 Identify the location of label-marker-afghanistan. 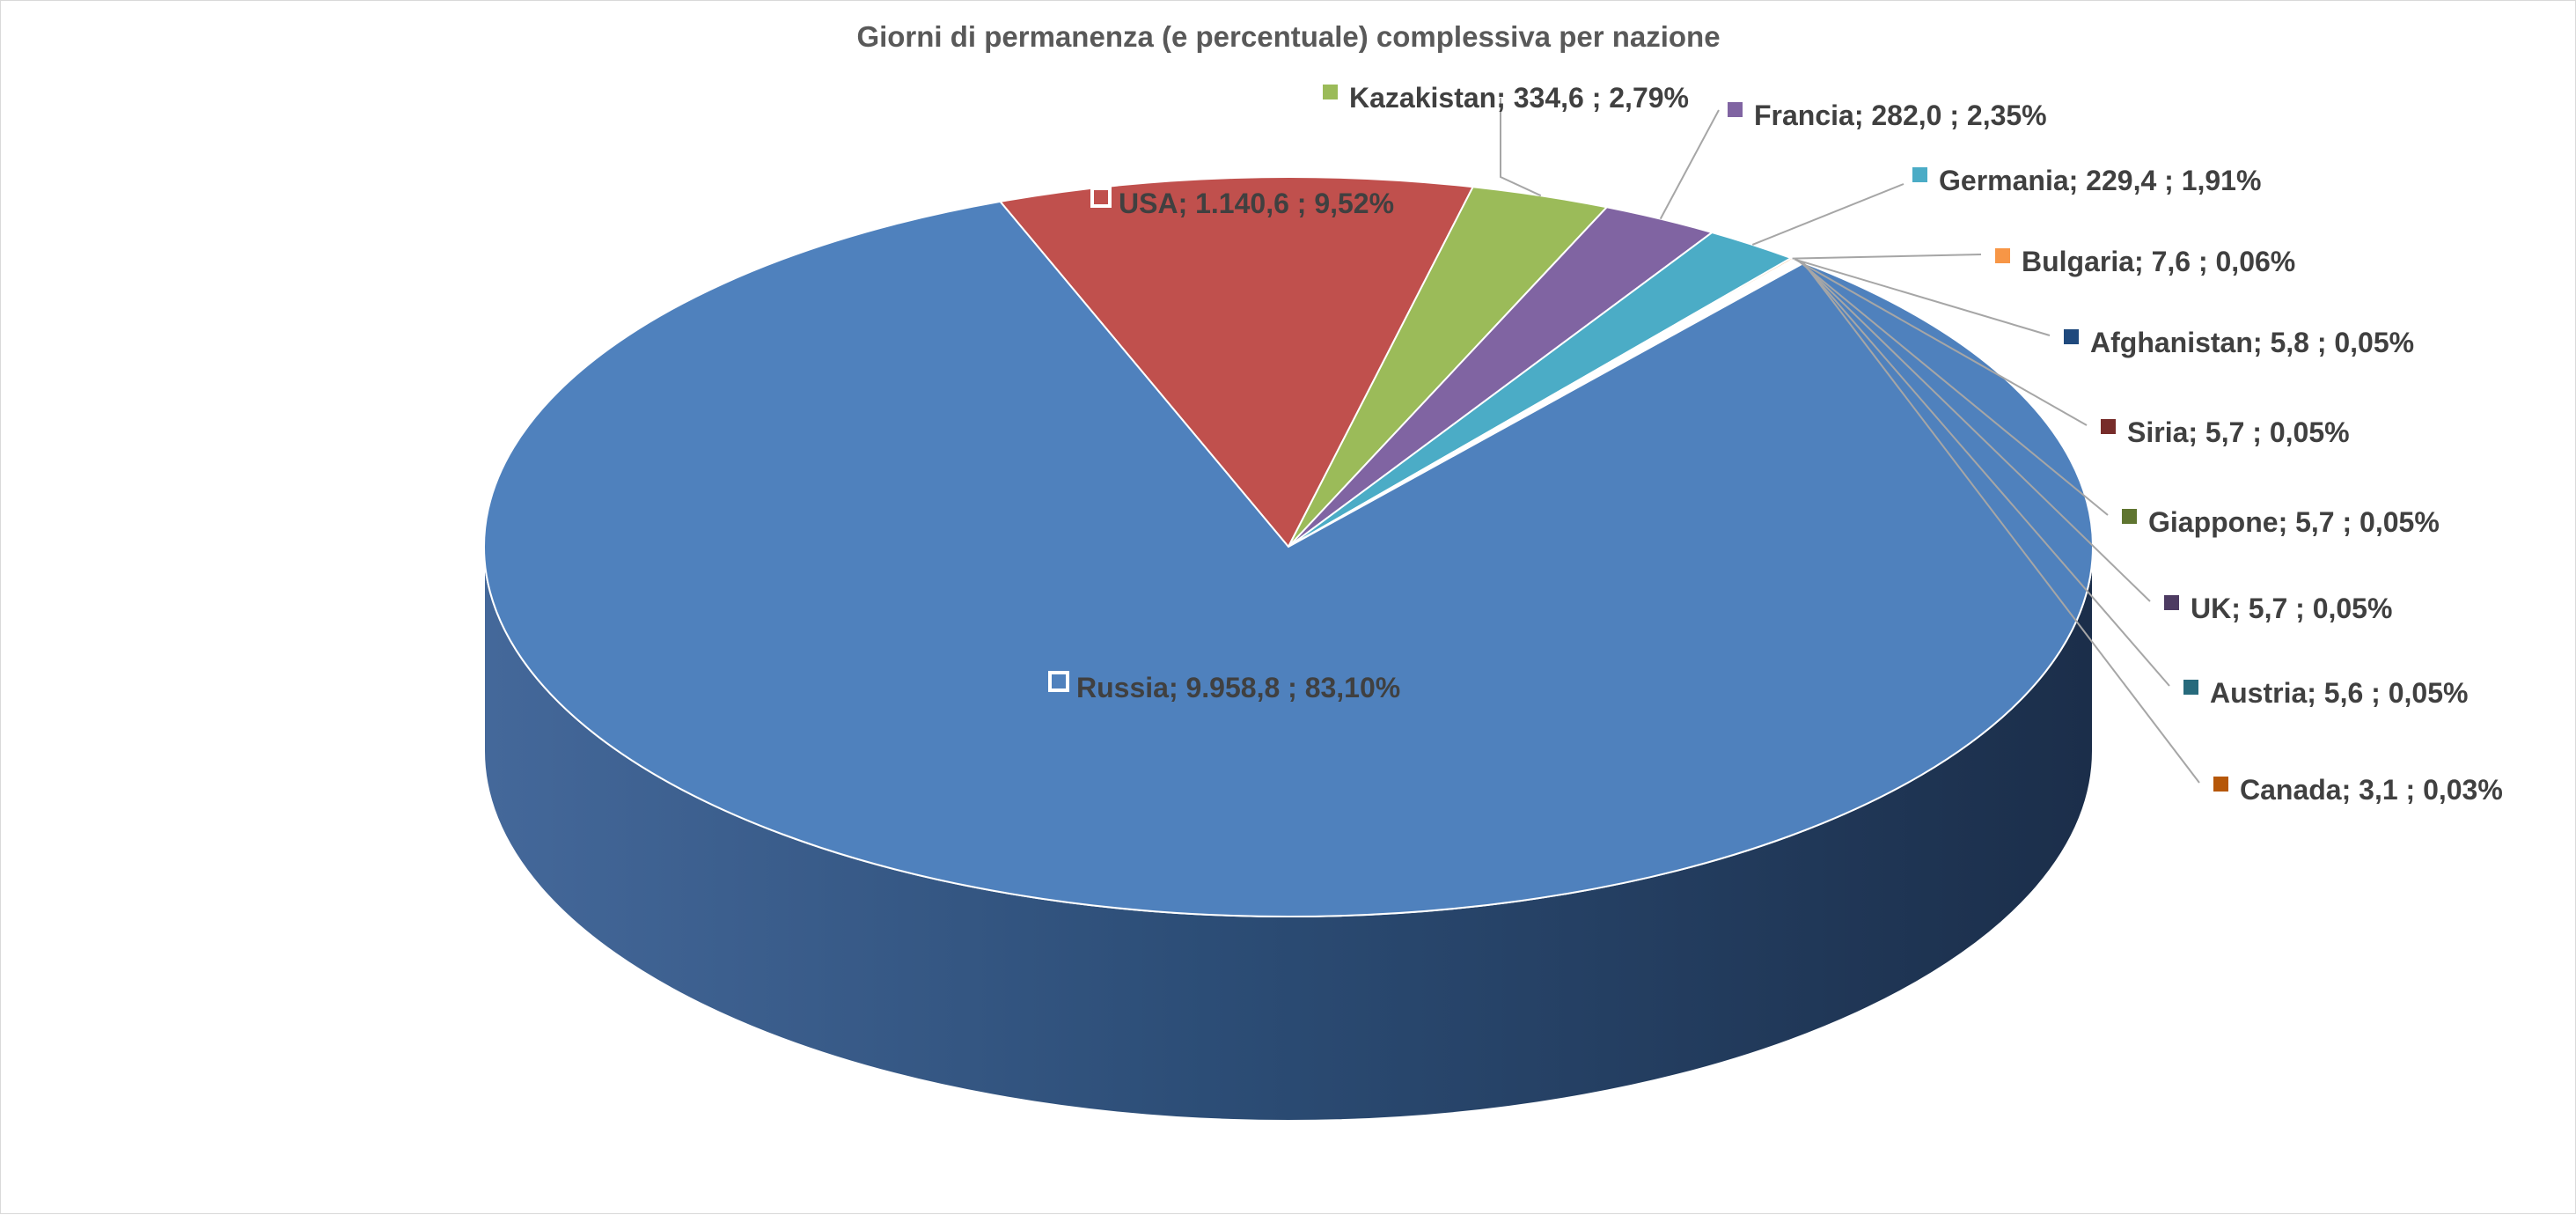
(2071, 336).